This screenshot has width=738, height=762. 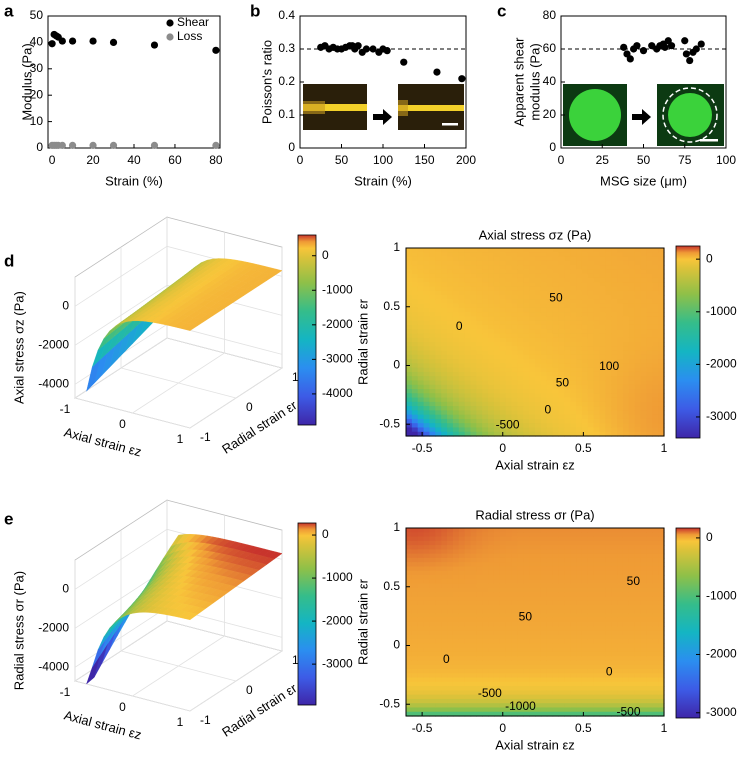 What do you see at coordinates (362, 341) in the screenshot?
I see `y-axis-label: Radial strain εr` at bounding box center [362, 341].